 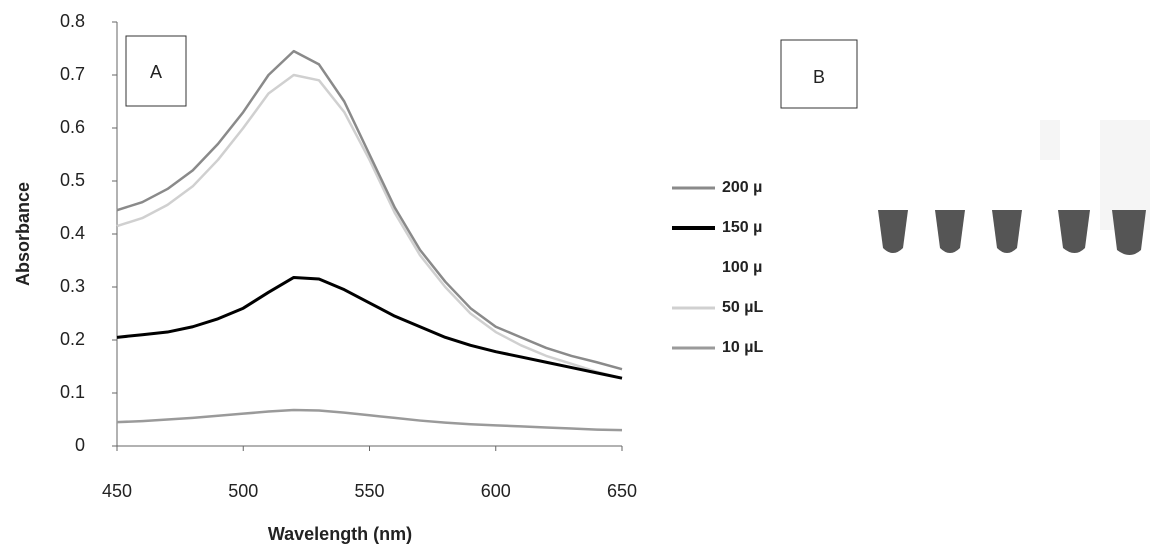 What do you see at coordinates (72, 233) in the screenshot?
I see `y-tick-label: 0.4` at bounding box center [72, 233].